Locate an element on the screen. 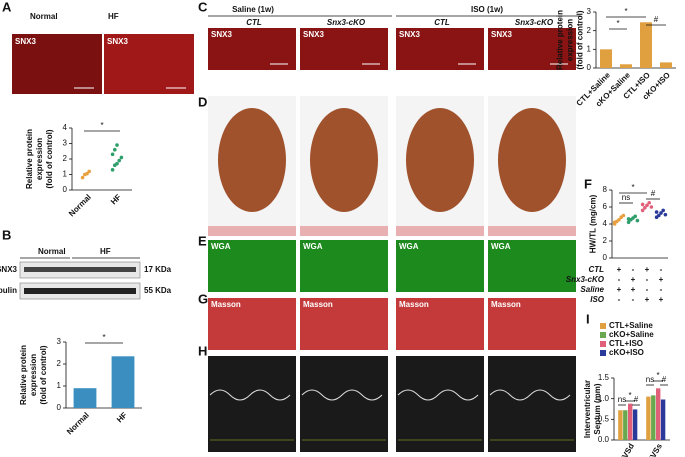 The image size is (685, 457). image-header: HF is located at coordinates (113, 16).